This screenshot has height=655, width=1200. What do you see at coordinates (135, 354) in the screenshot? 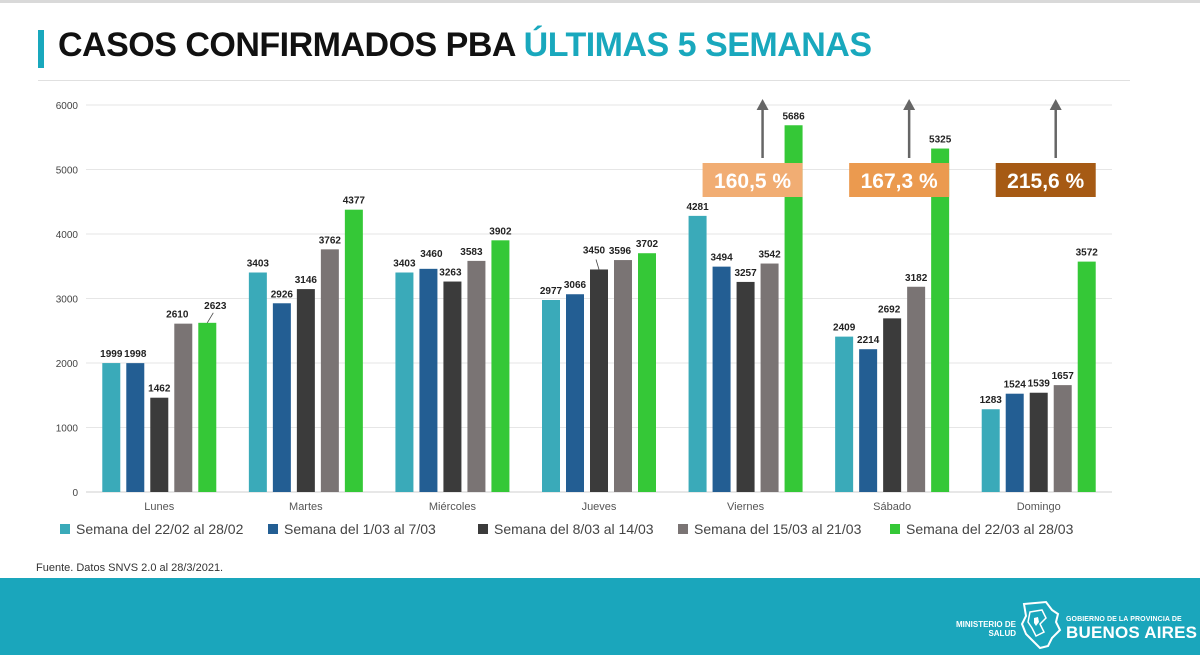
I see `data-label-lunes-semana-del-1-03-al-7-03: 1998` at bounding box center [135, 354].